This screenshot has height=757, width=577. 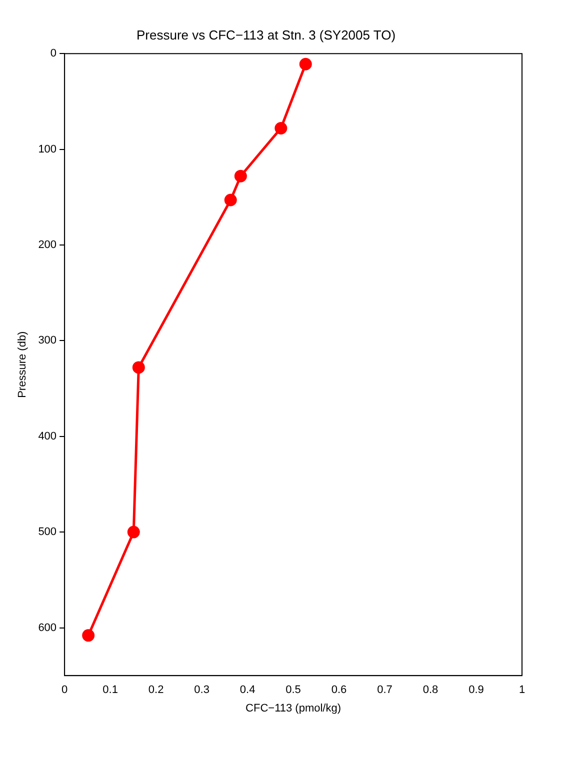 I want to click on x-tick-label: 0.7, so click(x=384, y=690).